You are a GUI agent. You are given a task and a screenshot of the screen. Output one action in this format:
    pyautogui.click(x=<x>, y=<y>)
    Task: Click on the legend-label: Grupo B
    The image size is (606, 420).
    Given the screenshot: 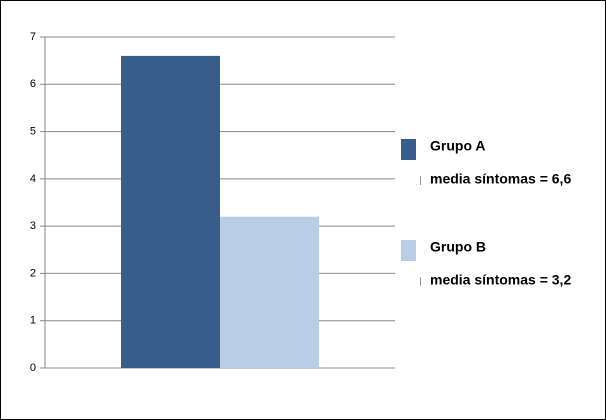 What is the action you would take?
    pyautogui.click(x=458, y=247)
    